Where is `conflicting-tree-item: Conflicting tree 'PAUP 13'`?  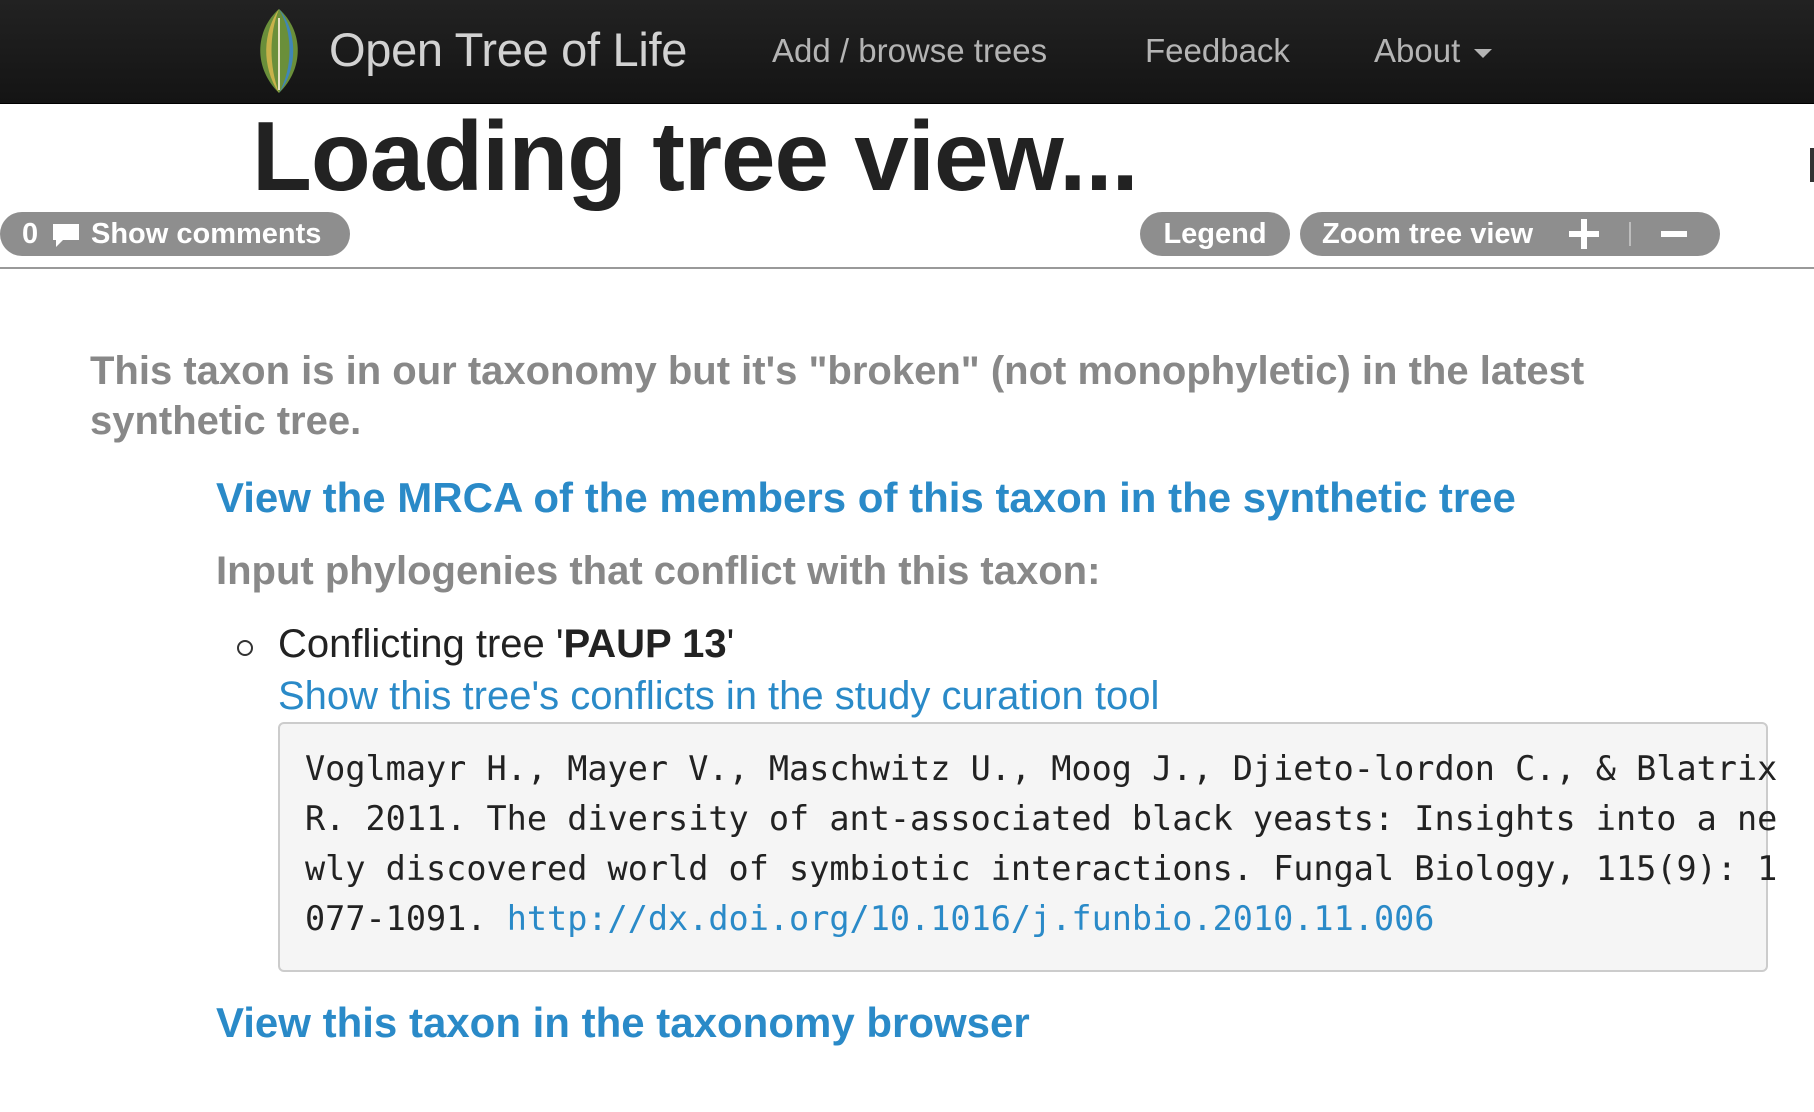 conflicting-tree-item: Conflicting tree 'PAUP 13' is located at coordinates (506, 644).